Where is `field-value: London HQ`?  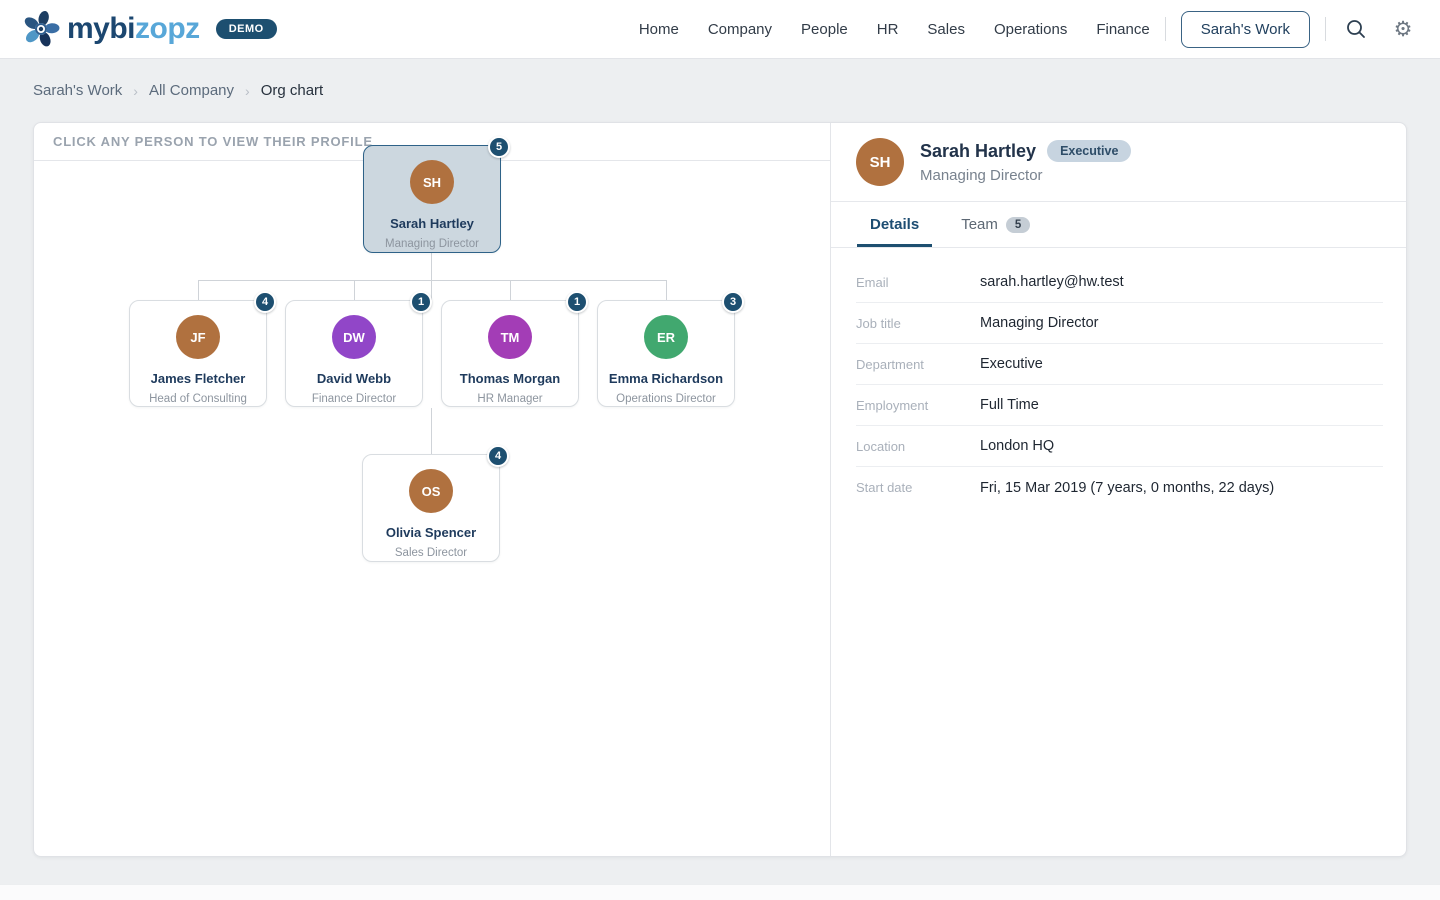 field-value: London HQ is located at coordinates (1017, 446).